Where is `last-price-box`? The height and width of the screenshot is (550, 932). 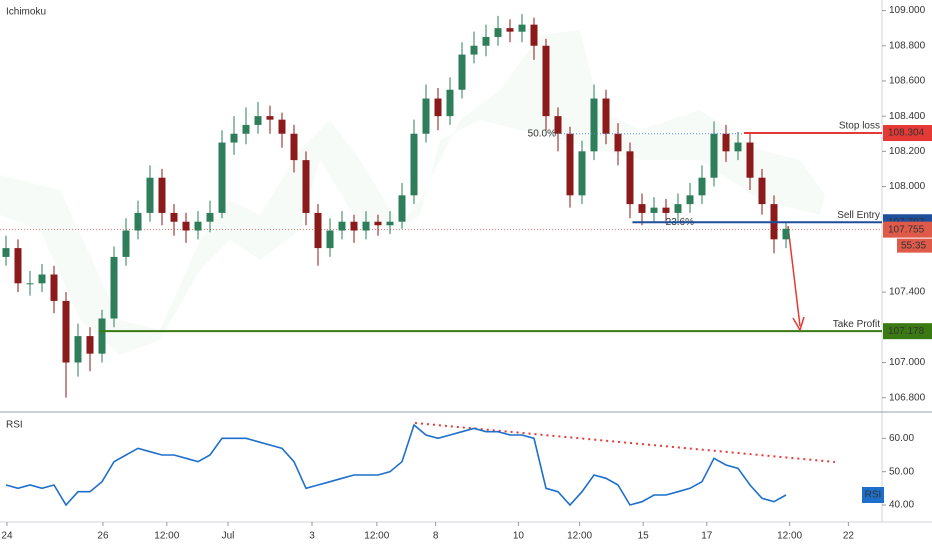 last-price-box is located at coordinates (907, 229).